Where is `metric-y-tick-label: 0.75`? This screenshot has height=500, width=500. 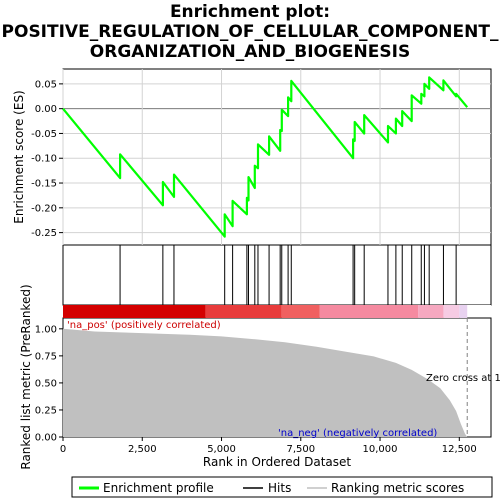
metric-y-tick-label: 0.75 is located at coordinates (46, 356).